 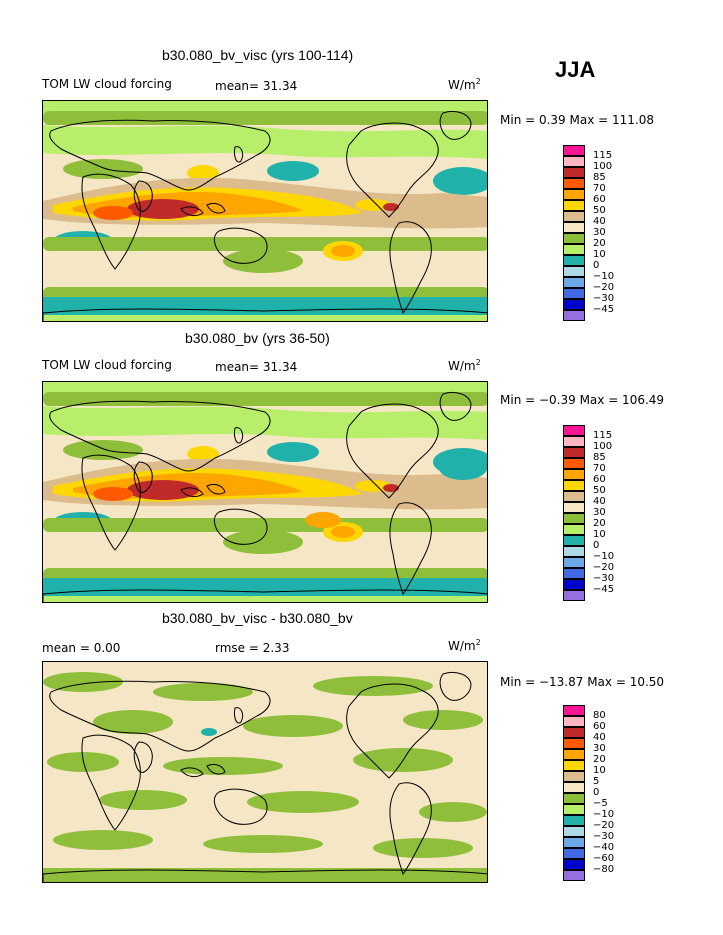 What do you see at coordinates (599, 523) in the screenshot?
I see `colorbar-tick-label: 20` at bounding box center [599, 523].